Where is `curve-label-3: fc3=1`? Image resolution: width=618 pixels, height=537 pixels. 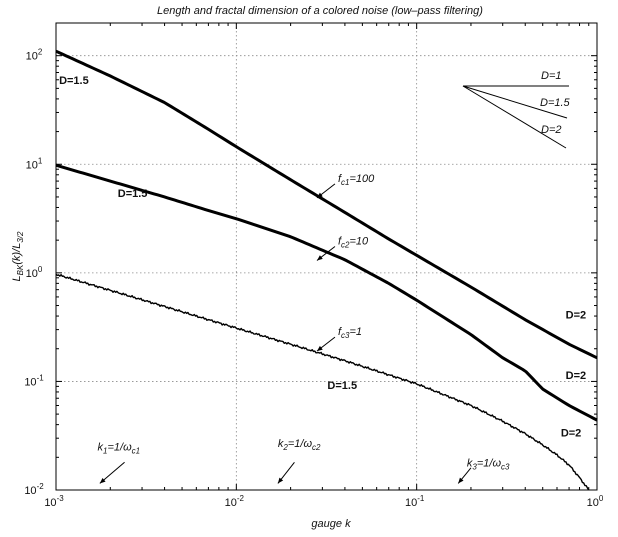 curve-label-3: fc3=1 is located at coordinates (350, 333).